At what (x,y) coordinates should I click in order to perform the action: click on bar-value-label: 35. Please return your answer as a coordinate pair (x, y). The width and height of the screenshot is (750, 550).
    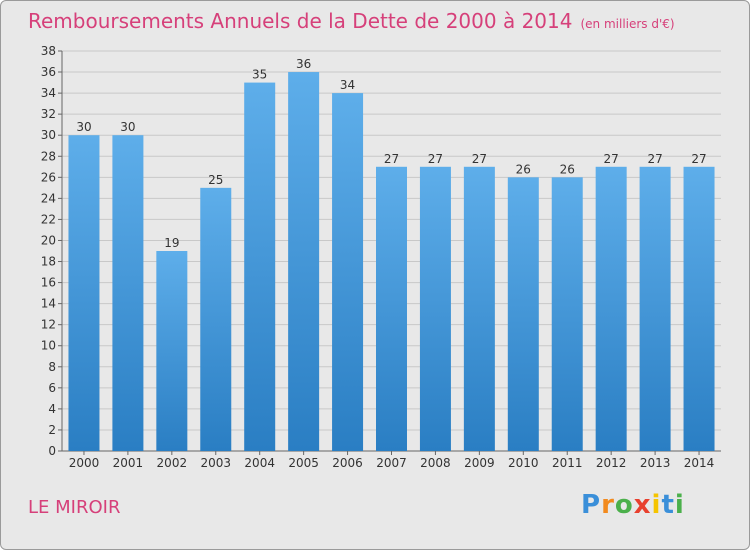
    Looking at the image, I should click on (259, 75).